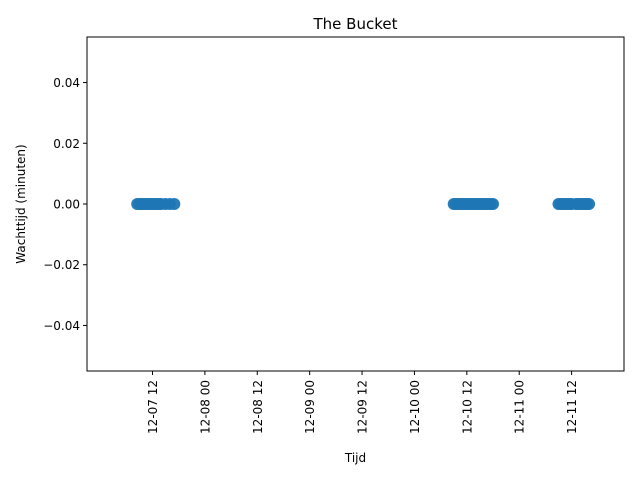  Describe the element at coordinates (467, 407) in the screenshot. I see `x-tick-label: 12-10 12` at that location.